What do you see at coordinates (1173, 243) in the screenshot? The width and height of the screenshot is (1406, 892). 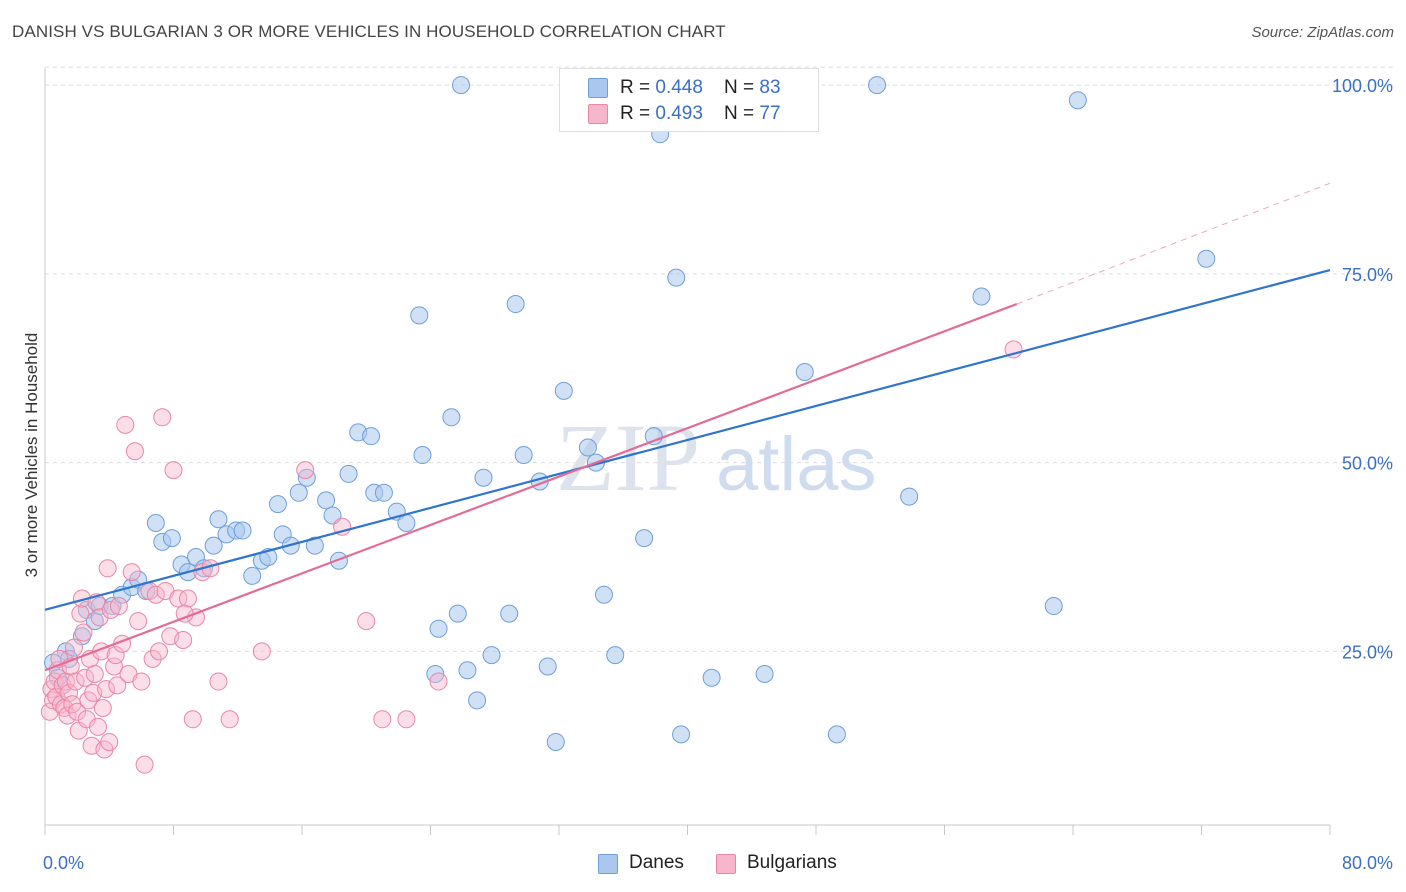 I see `bulgarians-trend-extension` at bounding box center [1173, 243].